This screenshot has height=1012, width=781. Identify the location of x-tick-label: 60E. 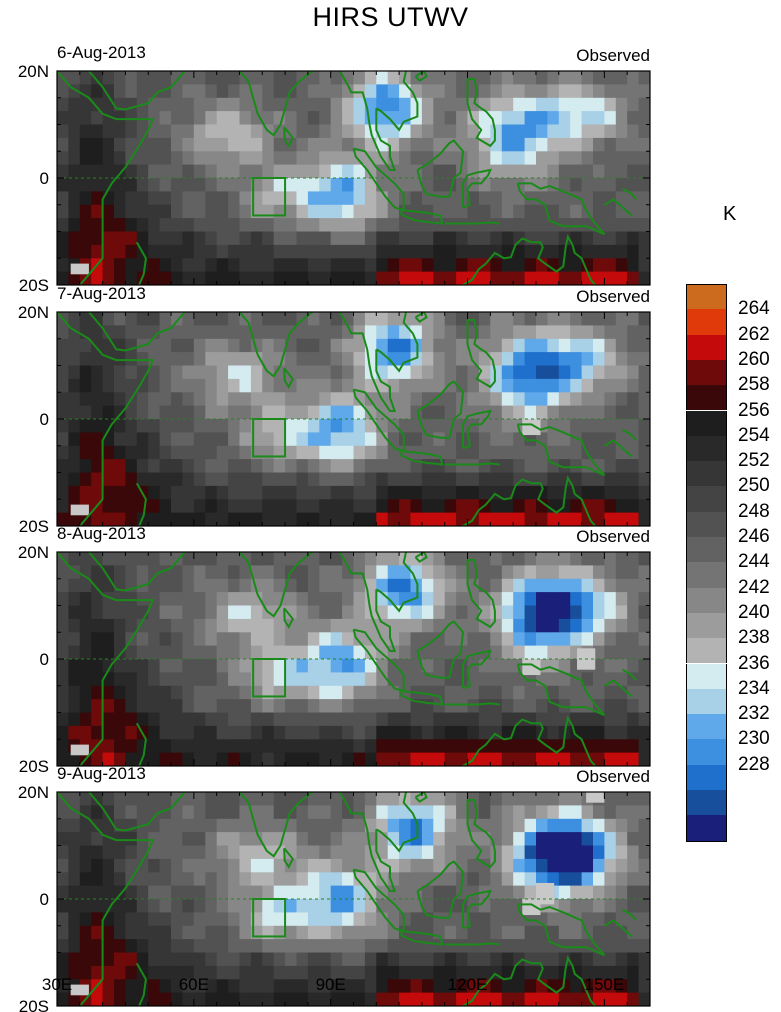
(193, 984).